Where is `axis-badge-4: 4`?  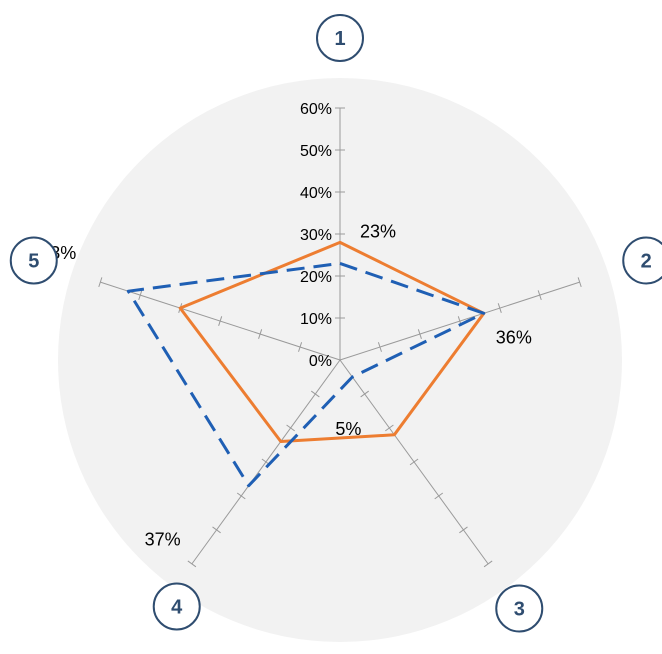
axis-badge-4: 4 is located at coordinates (176, 606).